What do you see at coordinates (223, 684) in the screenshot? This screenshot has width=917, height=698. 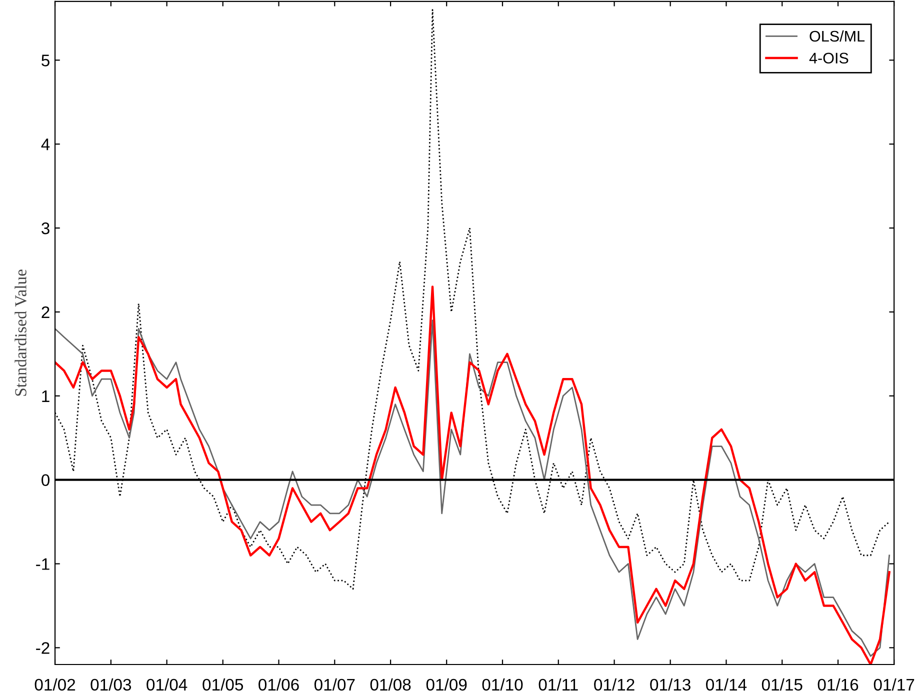 I see `x-tick-label: 01/05` at bounding box center [223, 684].